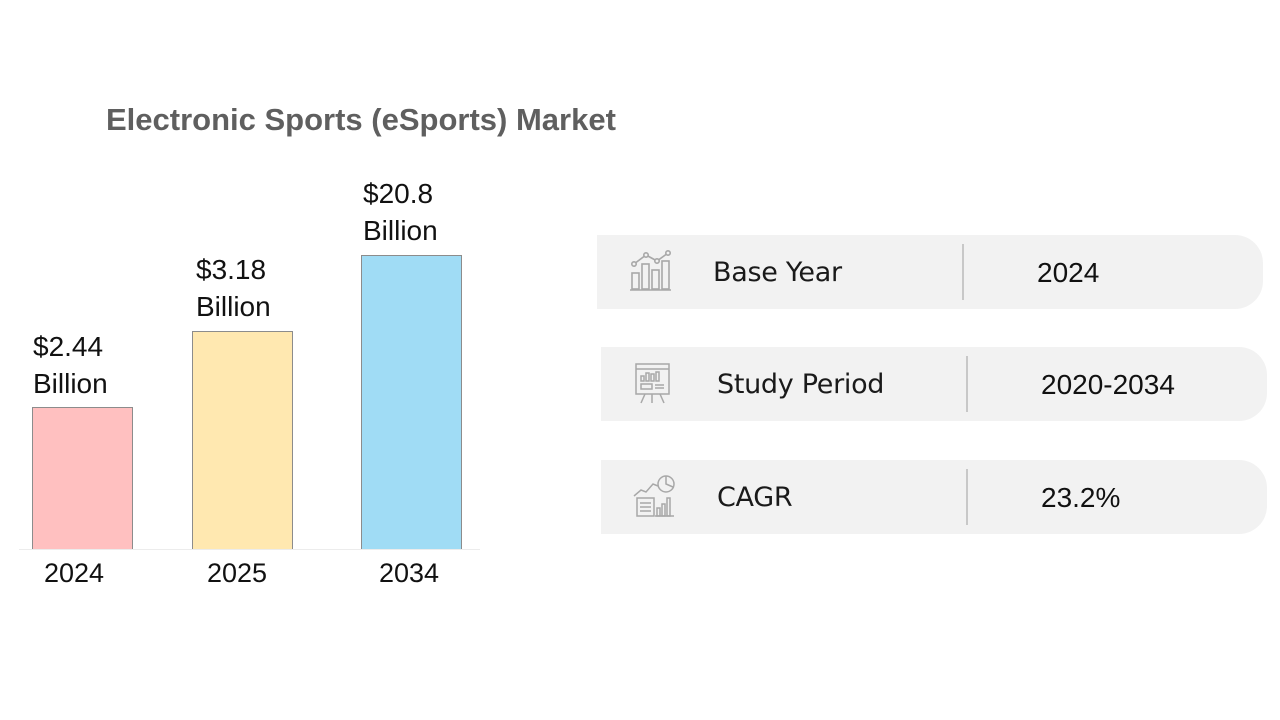 This screenshot has width=1280, height=720. I want to click on x-tick-2034: 2034, so click(409, 573).